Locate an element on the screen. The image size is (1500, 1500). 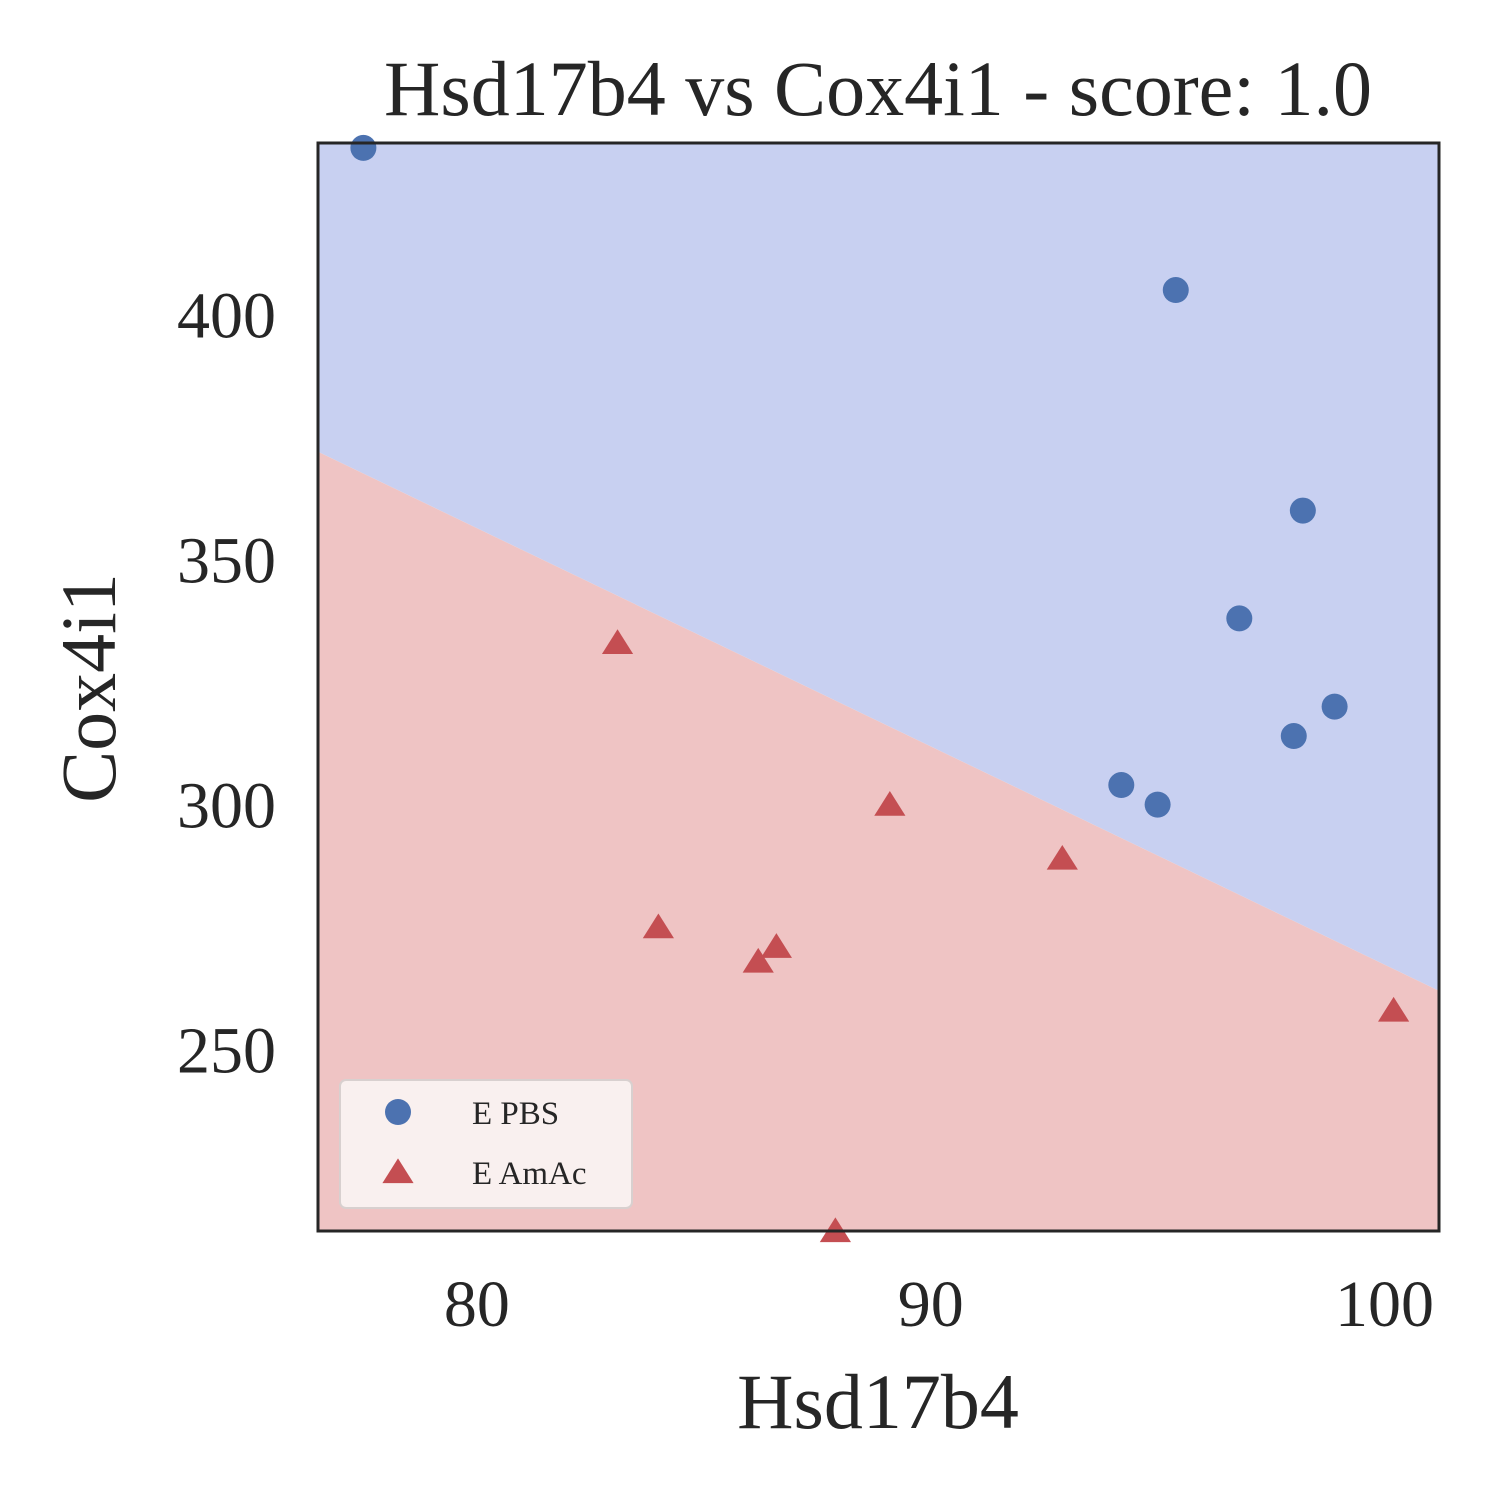
y-axis-title: Cox4i1 is located at coordinates (88, 688).